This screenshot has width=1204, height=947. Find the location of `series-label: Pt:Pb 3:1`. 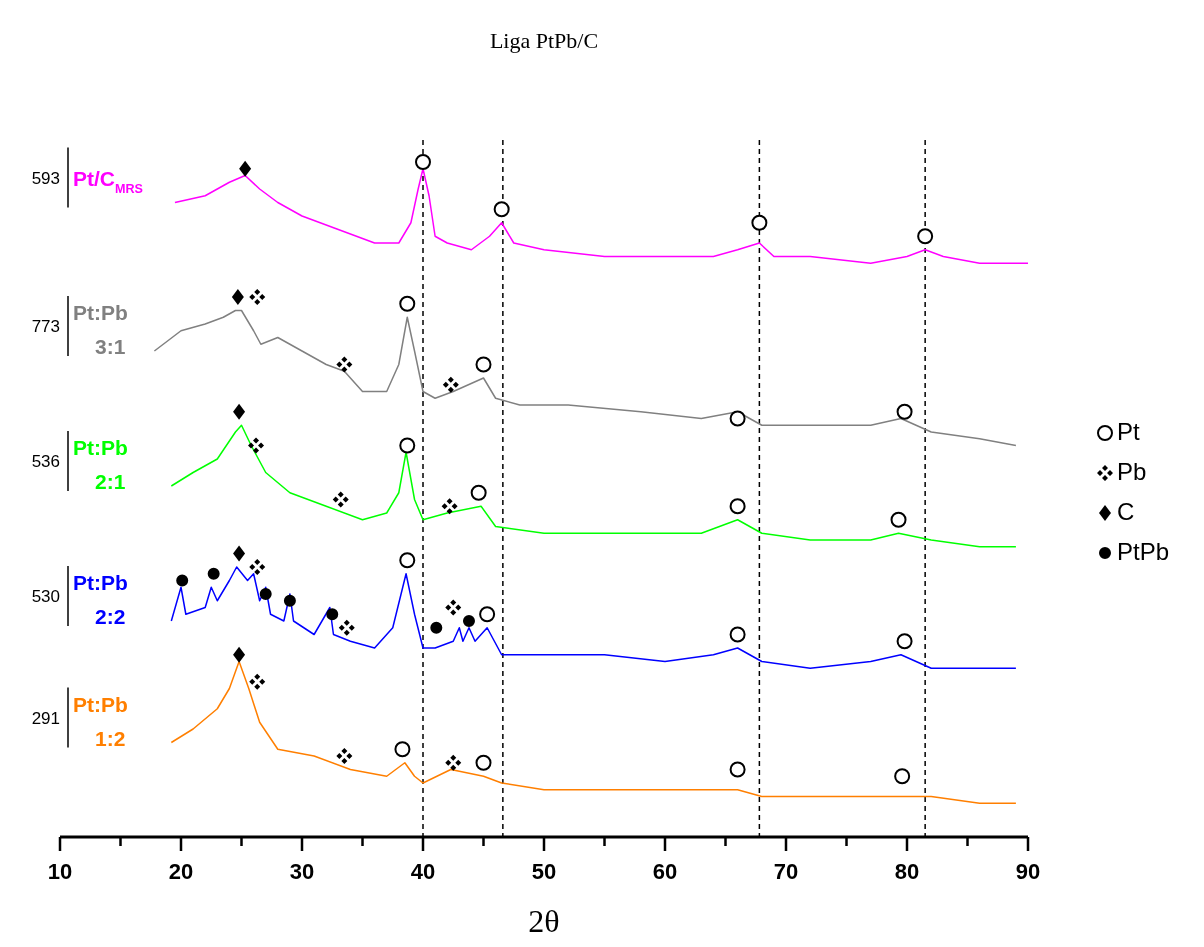

series-label: Pt:Pb 3:1 is located at coordinates (100, 329).